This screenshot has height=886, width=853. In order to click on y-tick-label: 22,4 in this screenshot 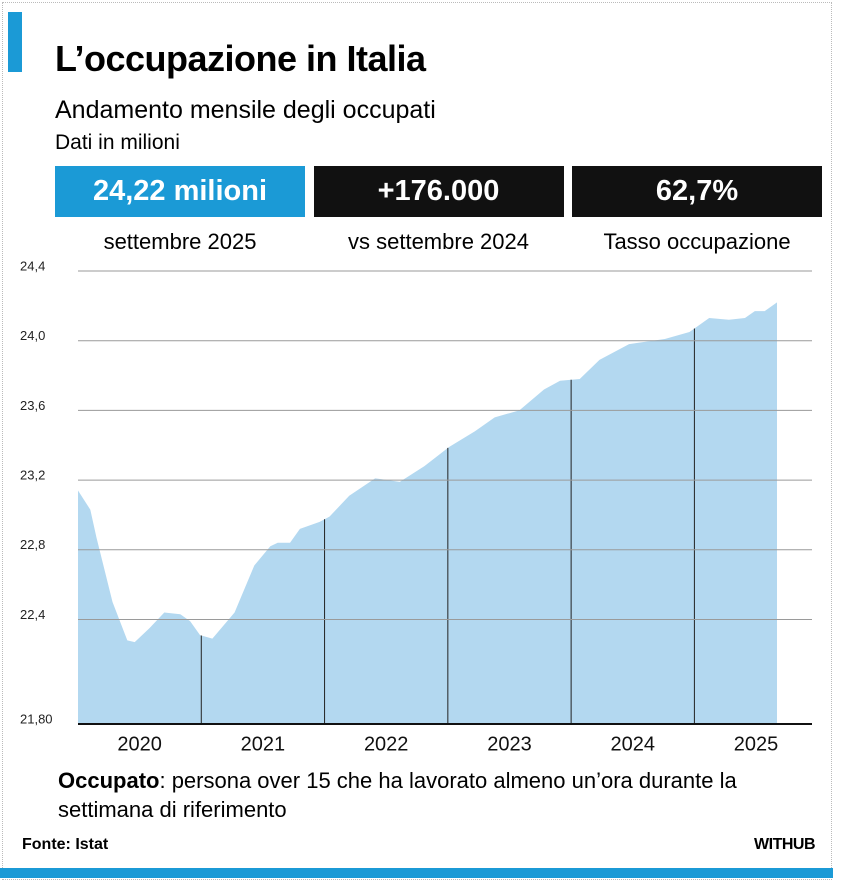, I will do `click(32, 614)`.